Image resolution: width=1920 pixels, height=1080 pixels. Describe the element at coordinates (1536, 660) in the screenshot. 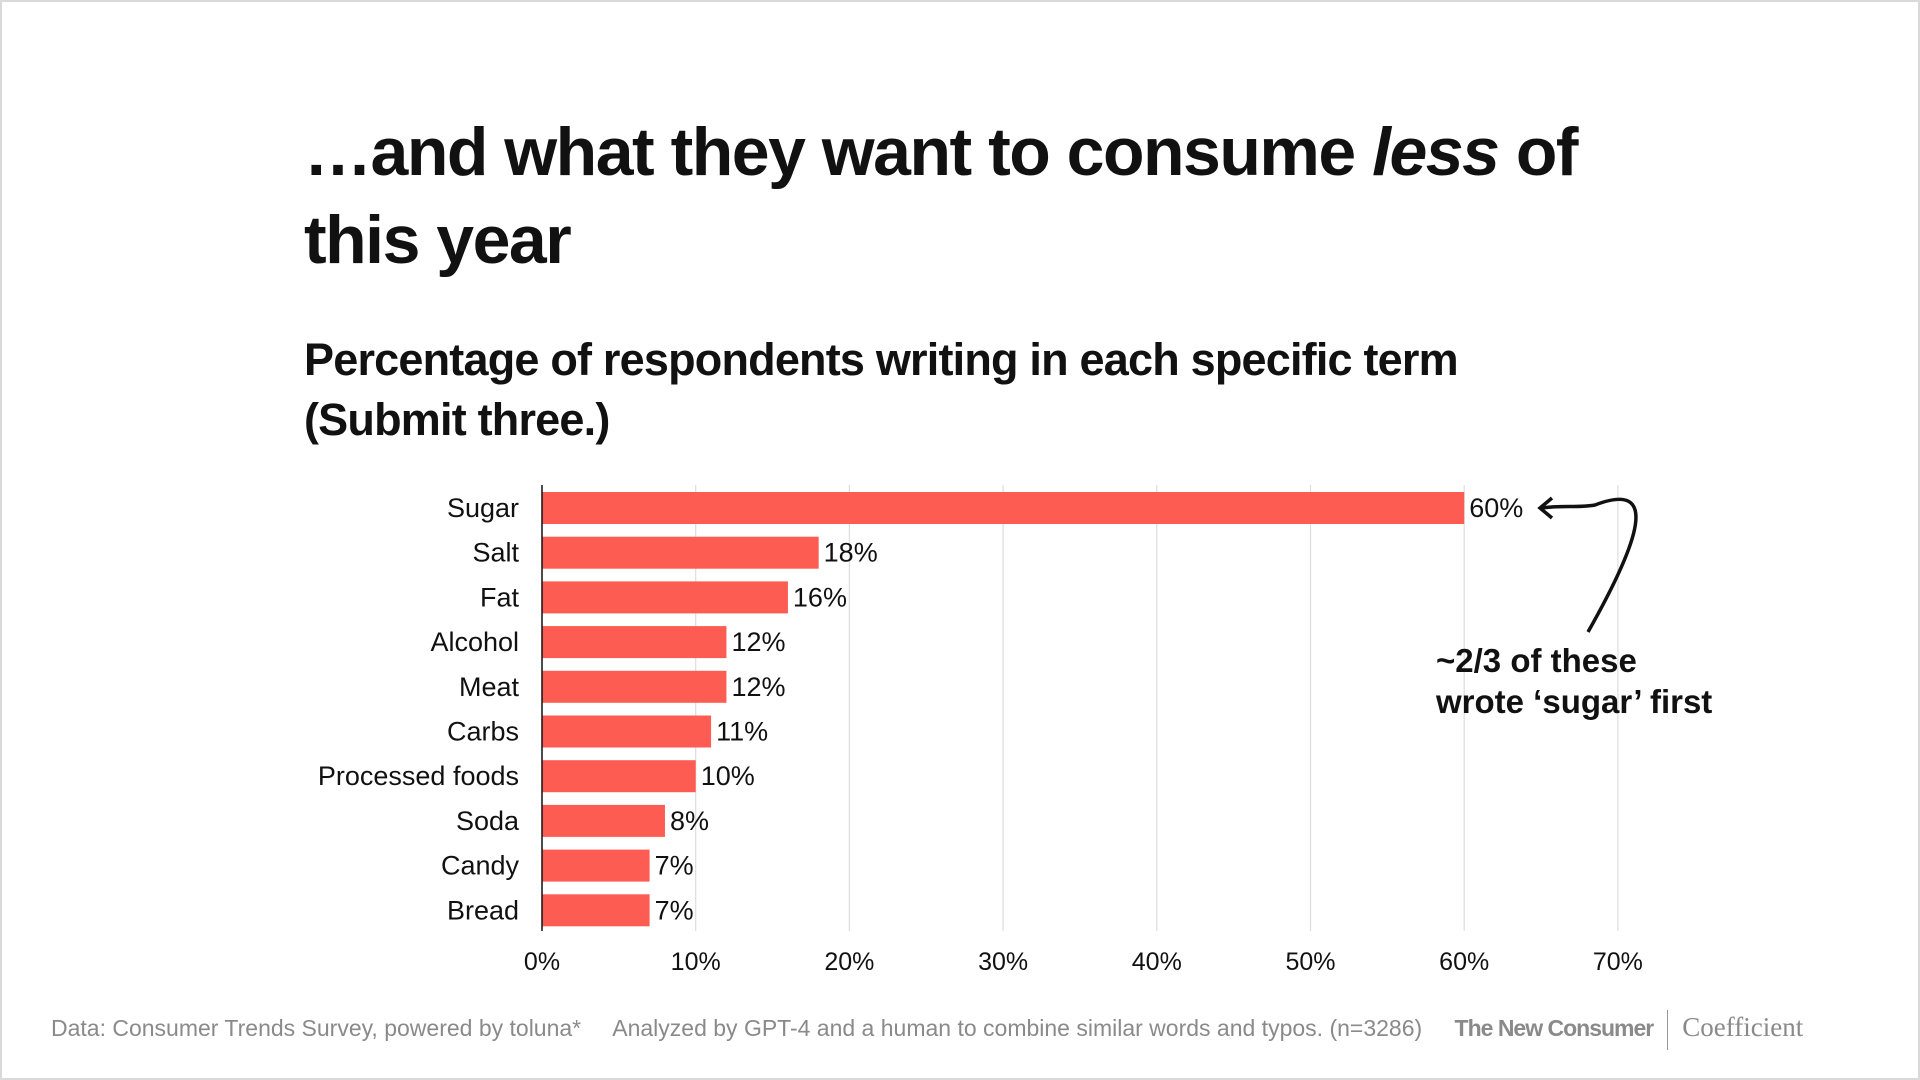

I see `annotation-line: ~2/3 of these` at that location.